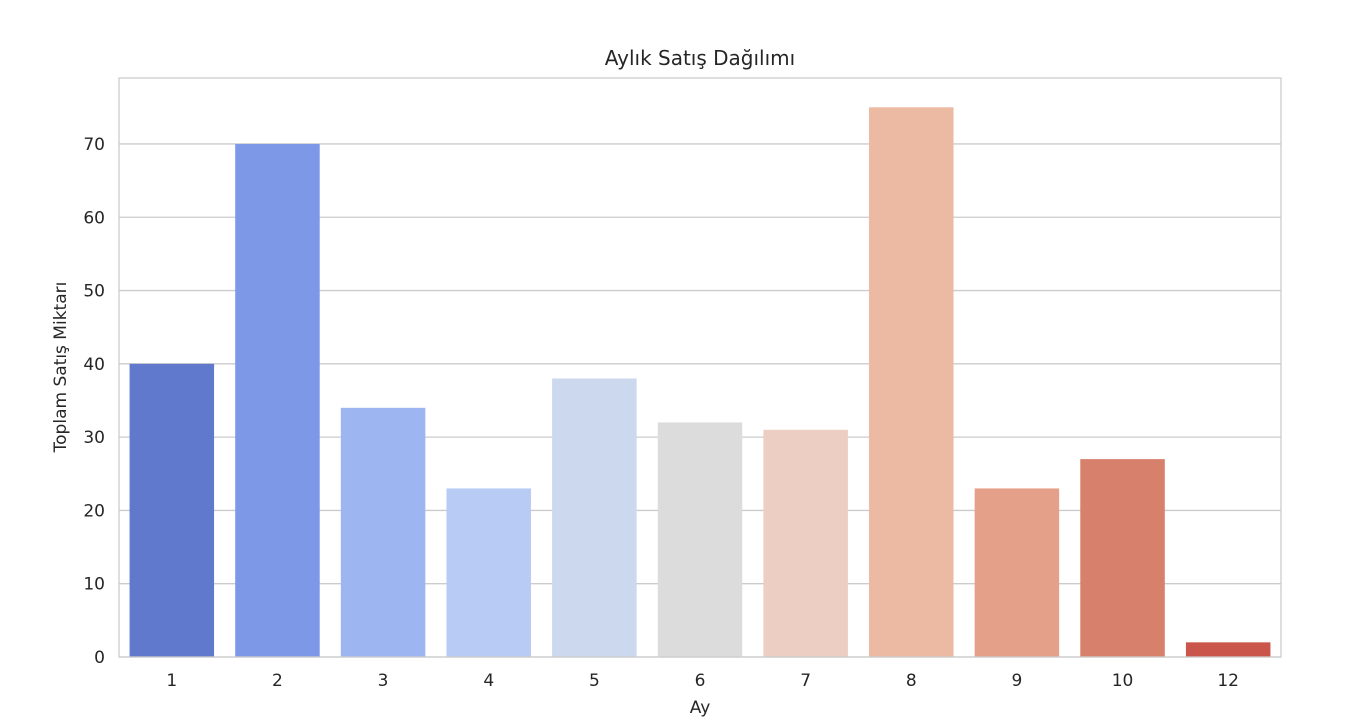  What do you see at coordinates (1228, 681) in the screenshot?
I see `x-tick-label: 12` at bounding box center [1228, 681].